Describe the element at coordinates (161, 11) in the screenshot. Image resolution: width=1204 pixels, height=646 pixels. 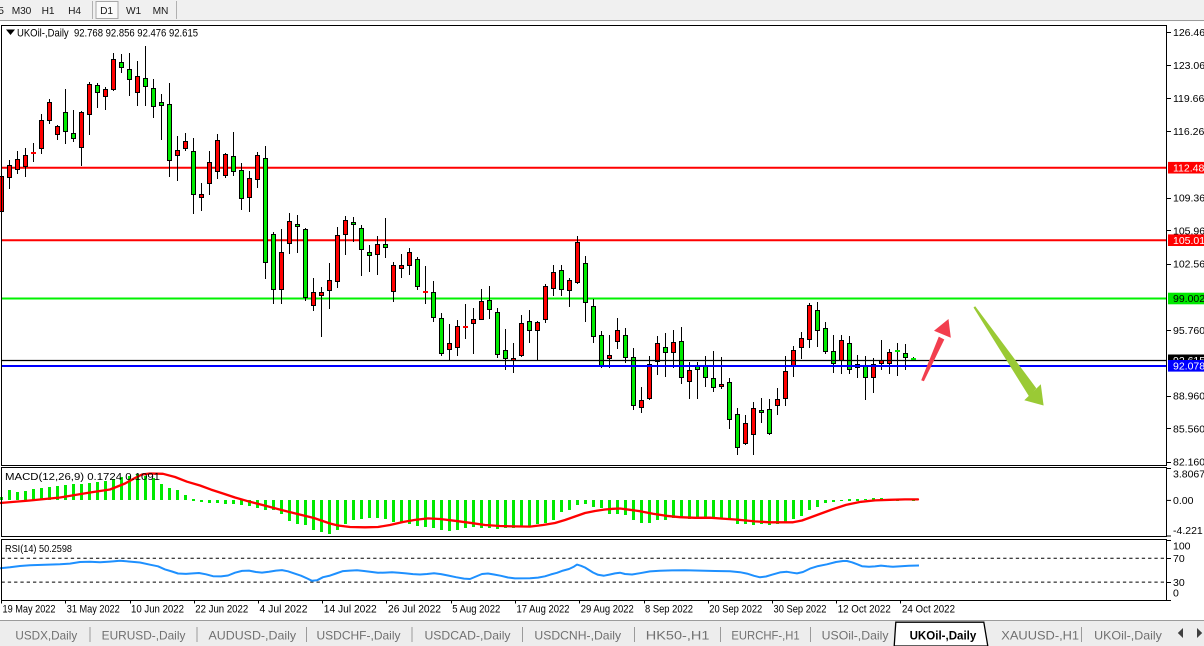
I see `svg-text: MN` at that location.